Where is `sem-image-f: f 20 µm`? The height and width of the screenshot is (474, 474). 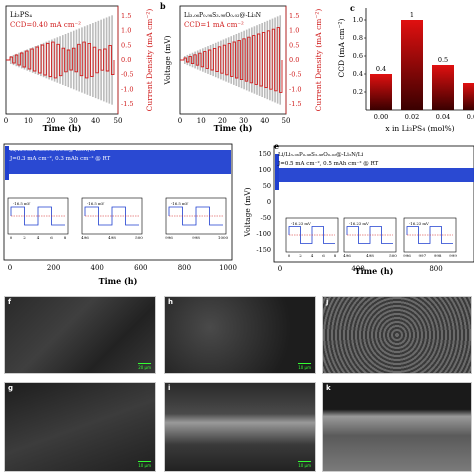
sem-image-f: f 20 µm is located at coordinates (80, 335).